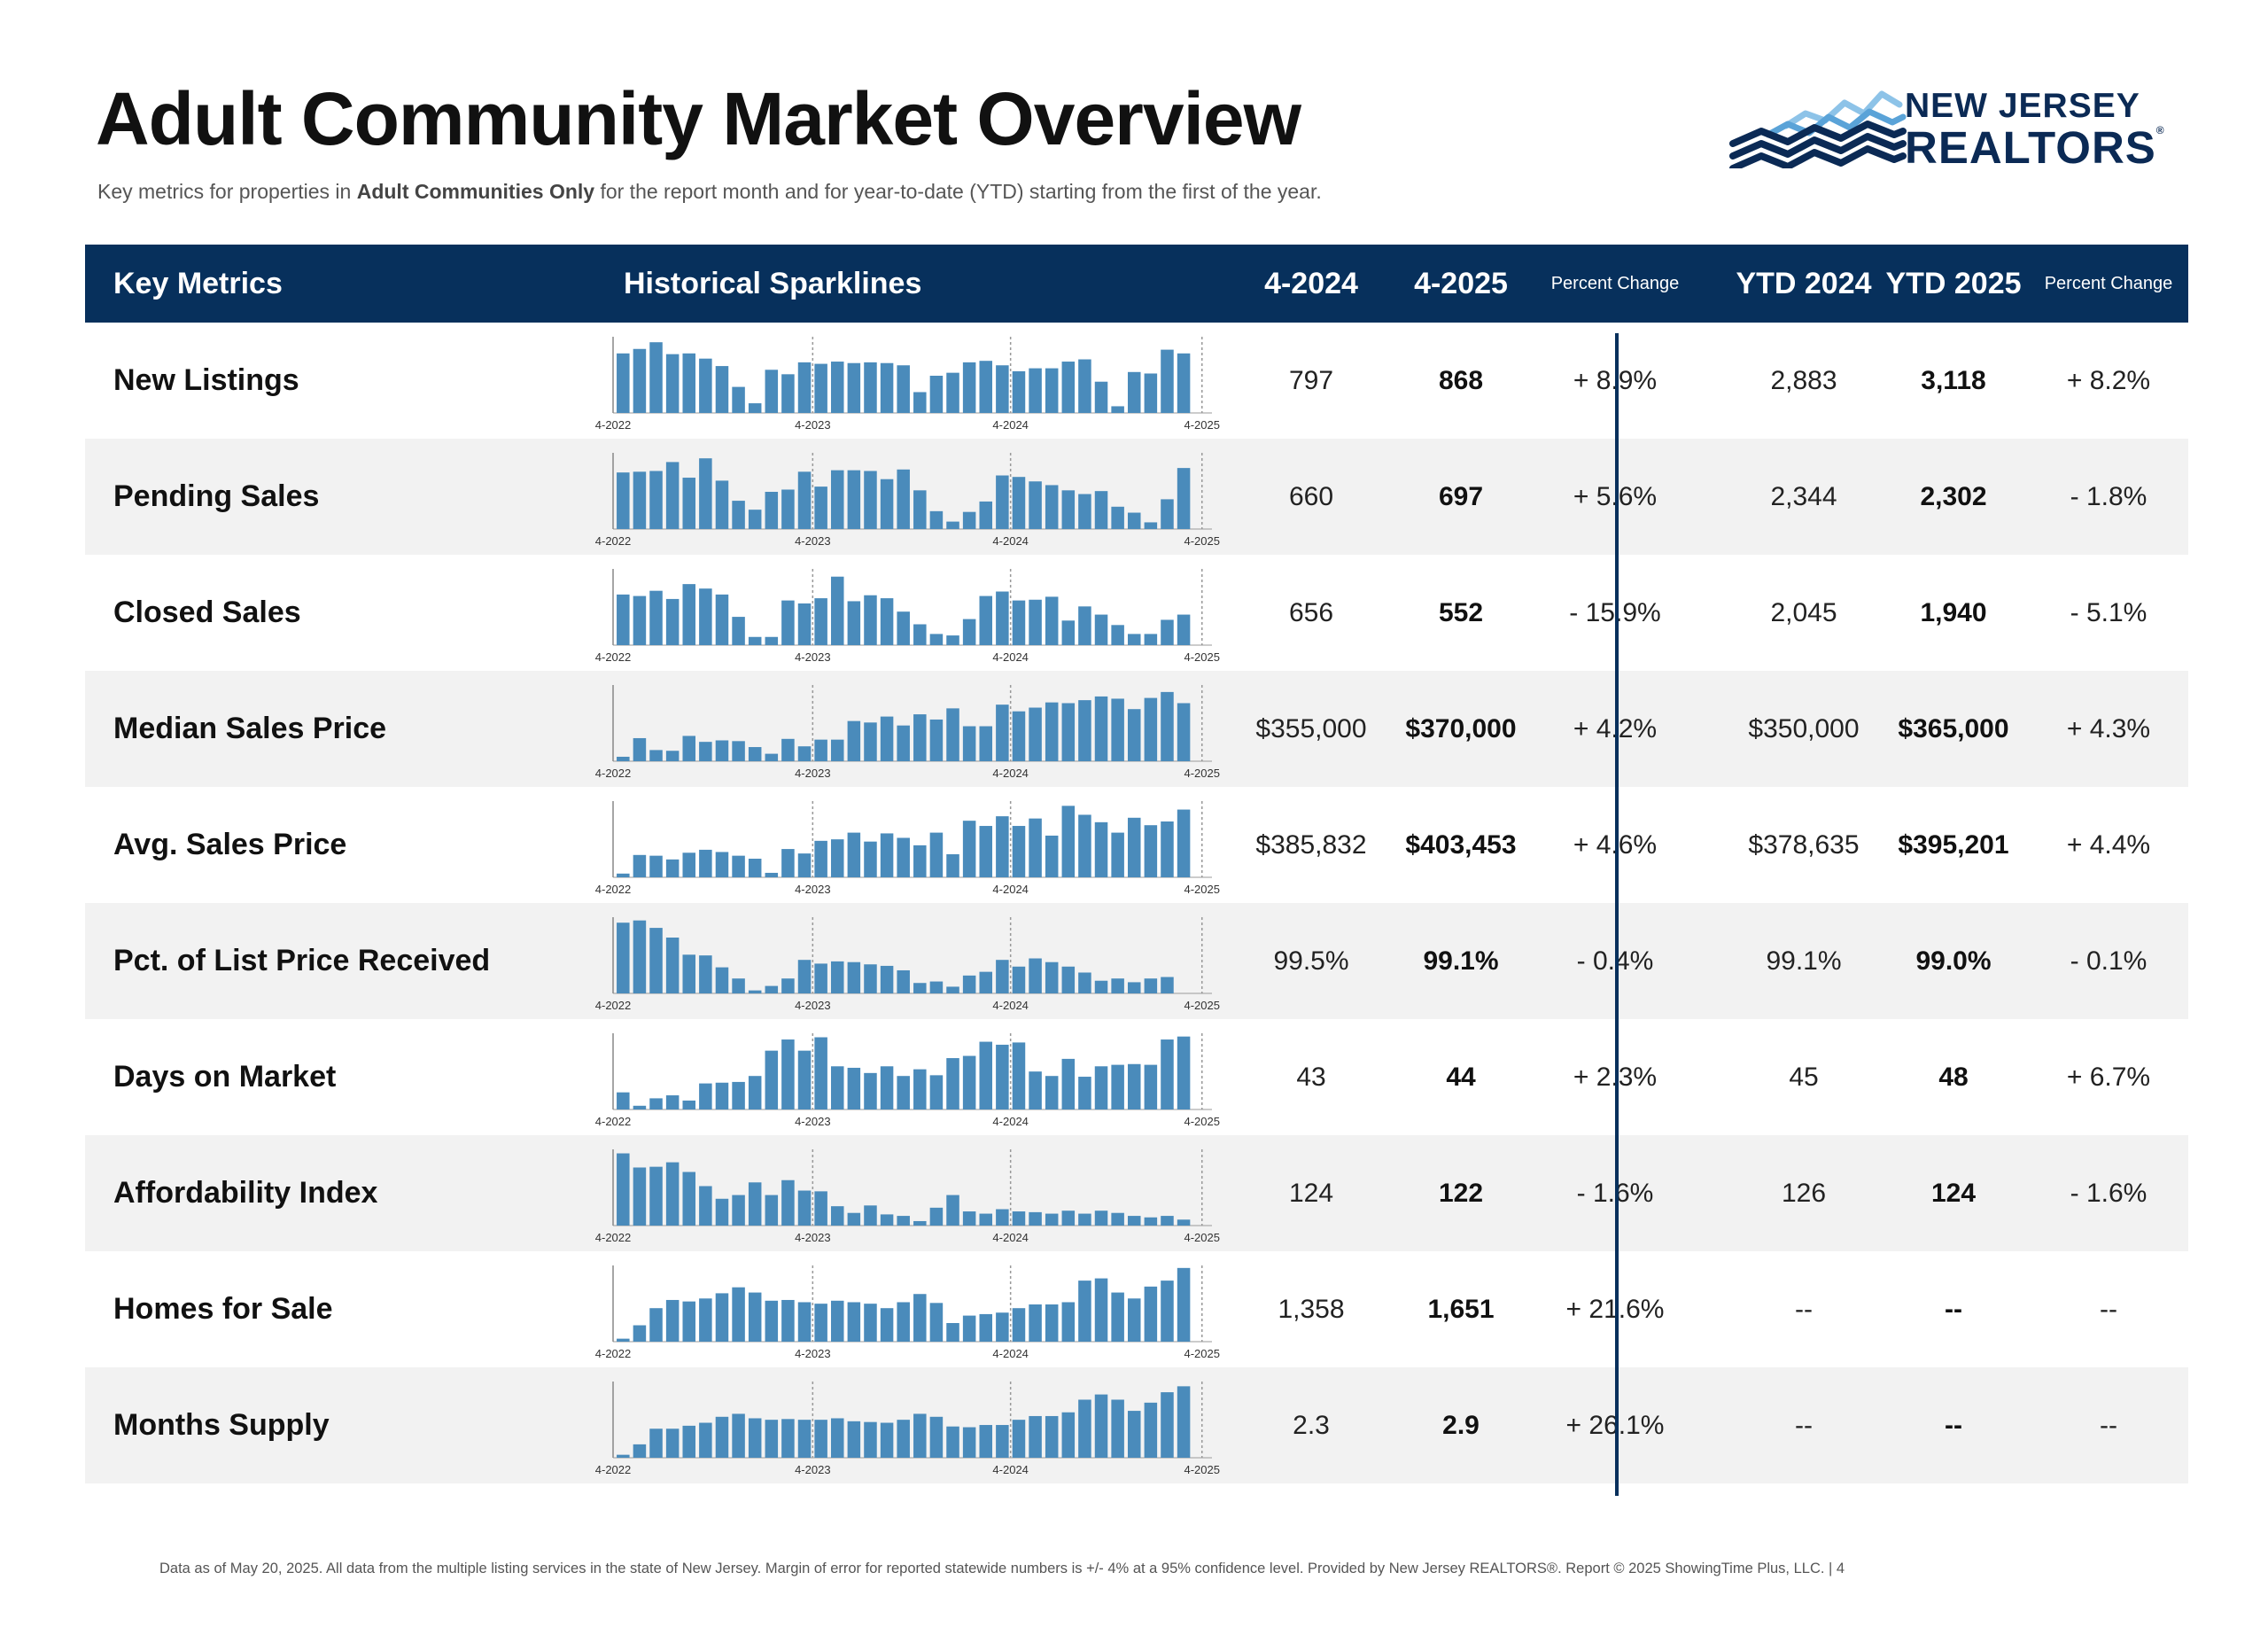 This screenshot has height=1627, width=2268. What do you see at coordinates (206, 380) in the screenshot?
I see `metric-label: New Listings` at bounding box center [206, 380].